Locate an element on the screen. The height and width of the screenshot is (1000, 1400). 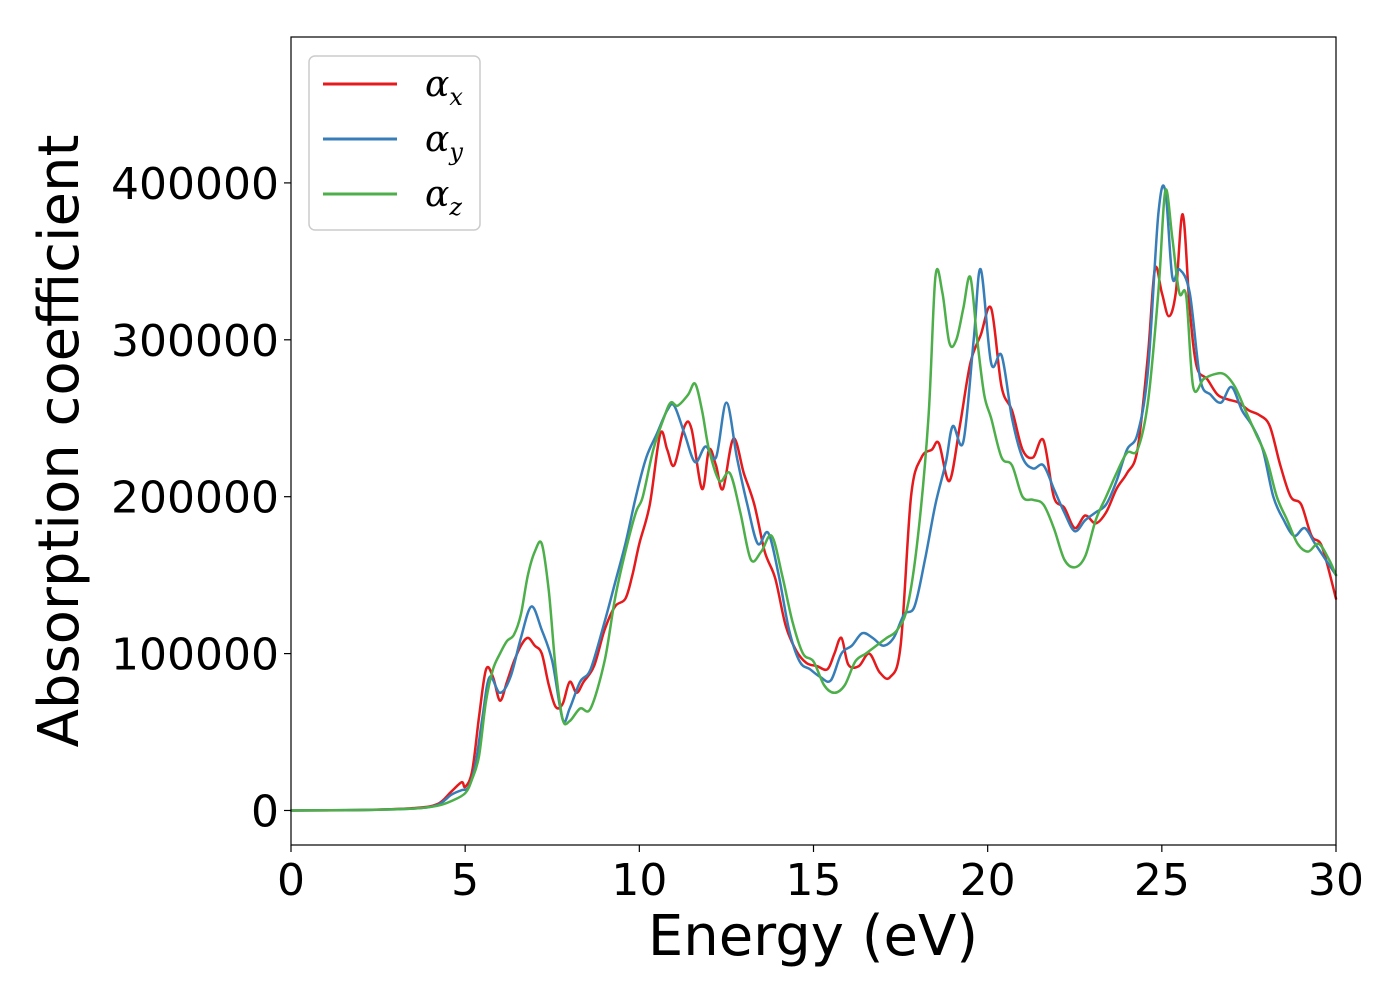
y-tick-label: 200000 is located at coordinates (195, 498).